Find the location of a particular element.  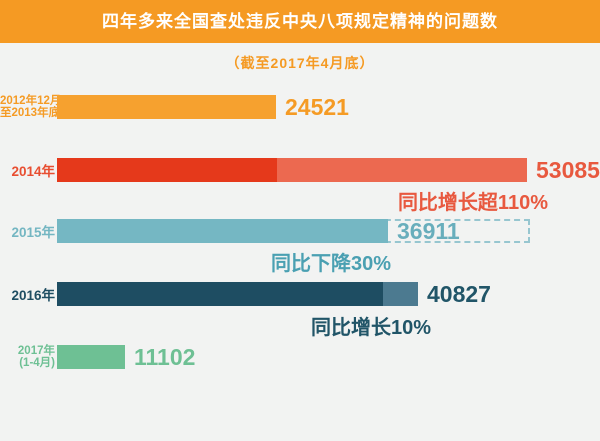

row-label-2017: 2017年 (1-4月) is located at coordinates (27, 357).